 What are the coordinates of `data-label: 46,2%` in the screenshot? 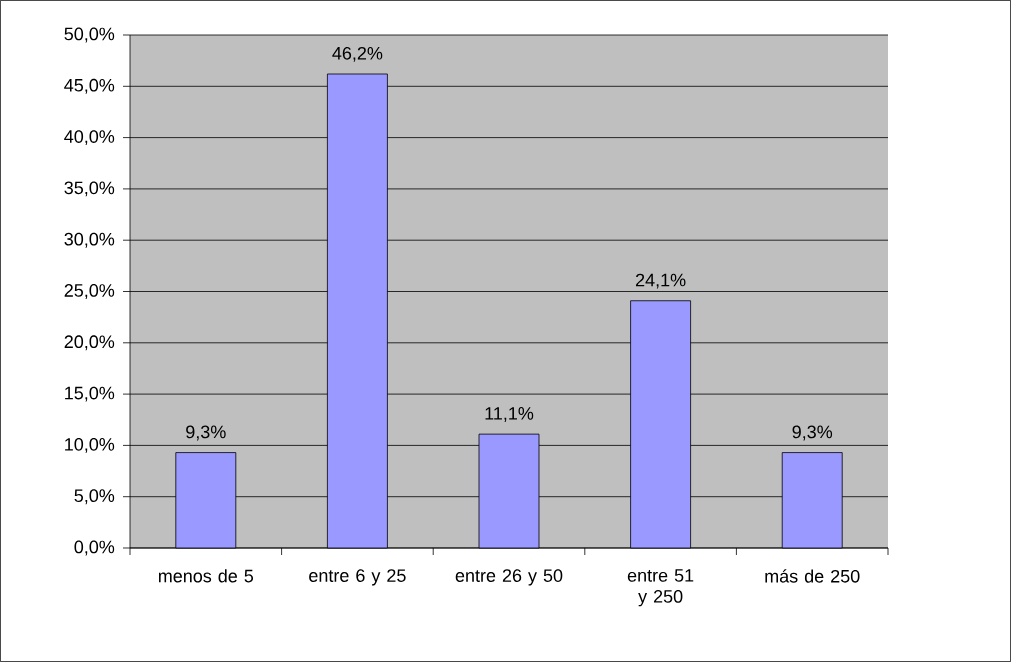 It's located at (357, 54).